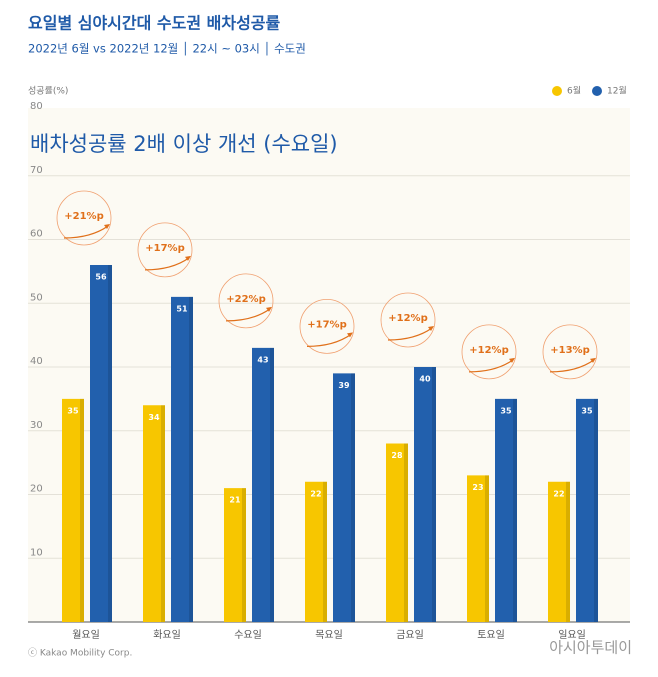 The width and height of the screenshot is (658, 677). What do you see at coordinates (617, 91) in the screenshot?
I see `legend-label: 12월` at bounding box center [617, 91].